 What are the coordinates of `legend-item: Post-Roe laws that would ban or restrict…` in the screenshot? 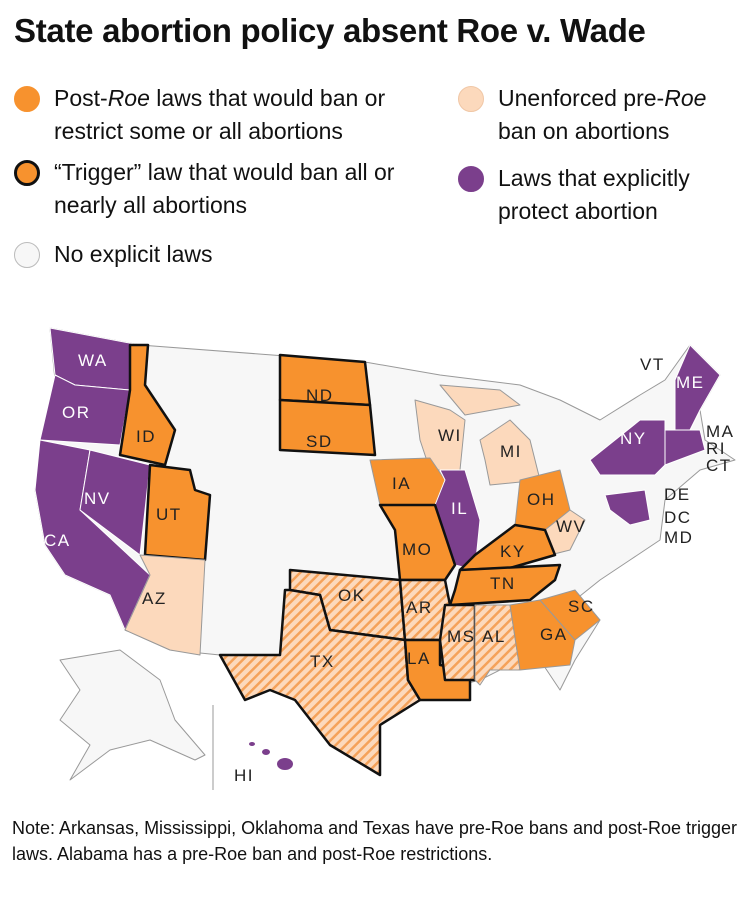 It's located at (224, 115).